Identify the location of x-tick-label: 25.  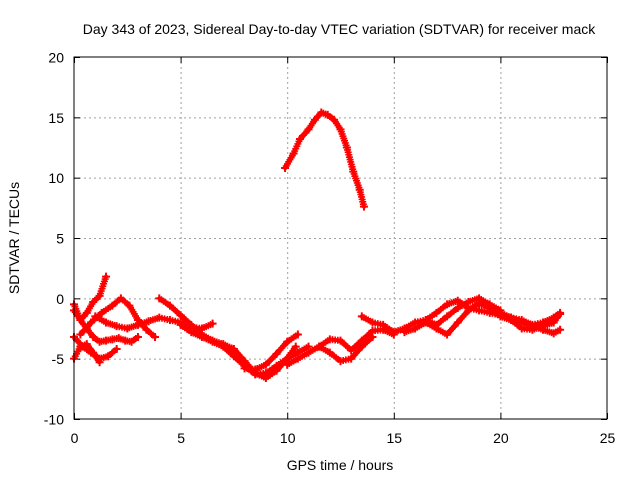
(608, 438).